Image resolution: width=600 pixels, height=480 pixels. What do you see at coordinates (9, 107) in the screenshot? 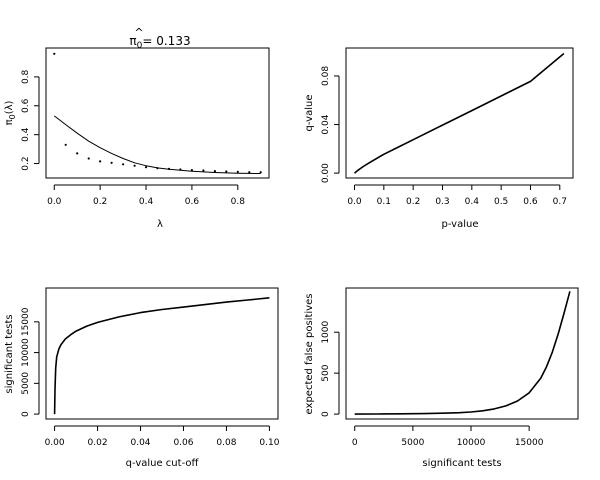
I see `y-label-tail: (λ)` at bounding box center [9, 107].